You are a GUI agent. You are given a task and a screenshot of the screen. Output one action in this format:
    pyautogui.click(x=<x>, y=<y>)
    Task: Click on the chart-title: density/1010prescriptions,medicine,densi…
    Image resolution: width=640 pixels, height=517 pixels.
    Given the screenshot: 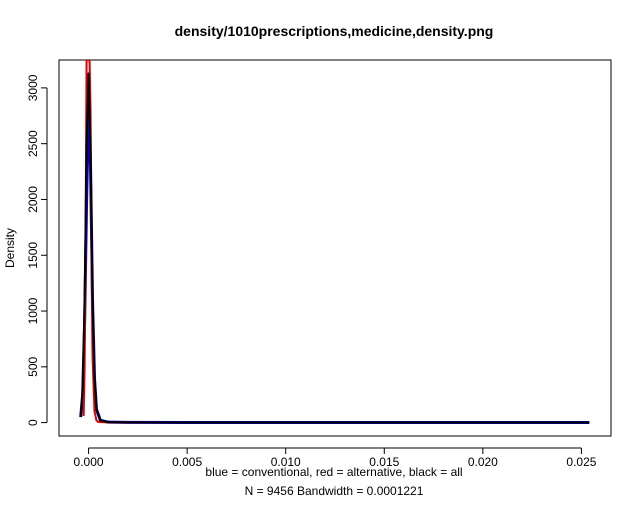 What is the action you would take?
    pyautogui.click(x=334, y=31)
    